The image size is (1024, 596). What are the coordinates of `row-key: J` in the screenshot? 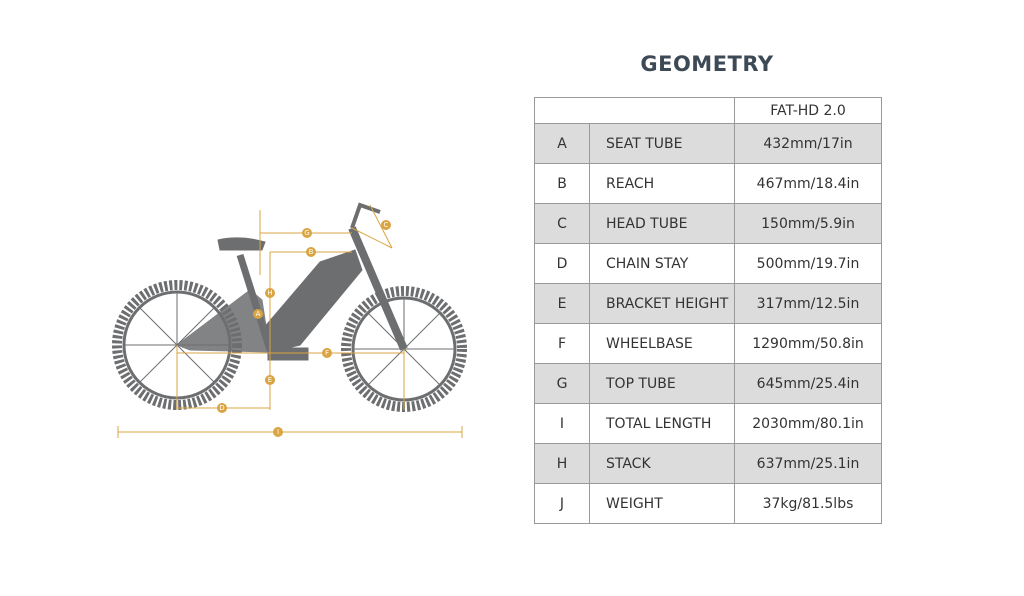 It's located at (562, 503).